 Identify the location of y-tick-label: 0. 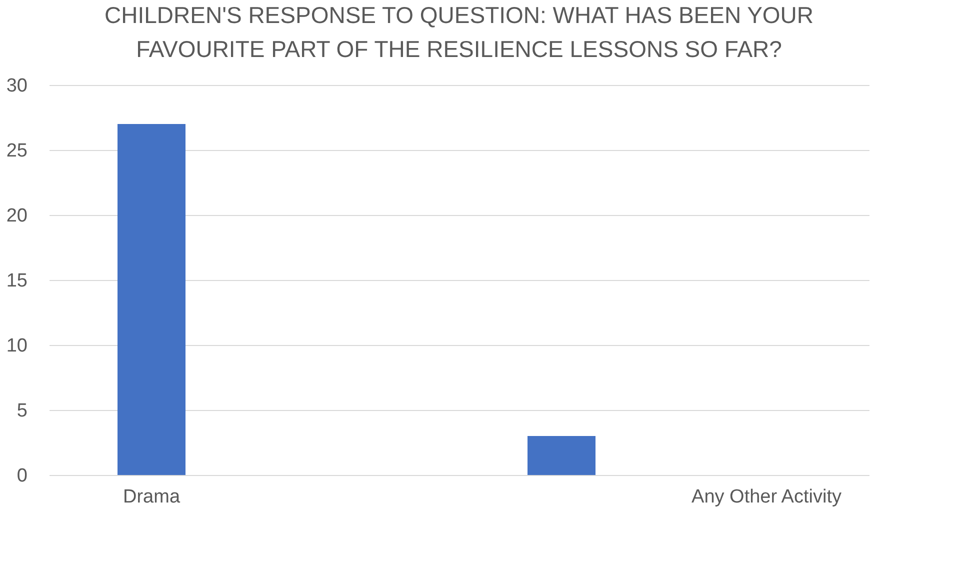
(22, 476).